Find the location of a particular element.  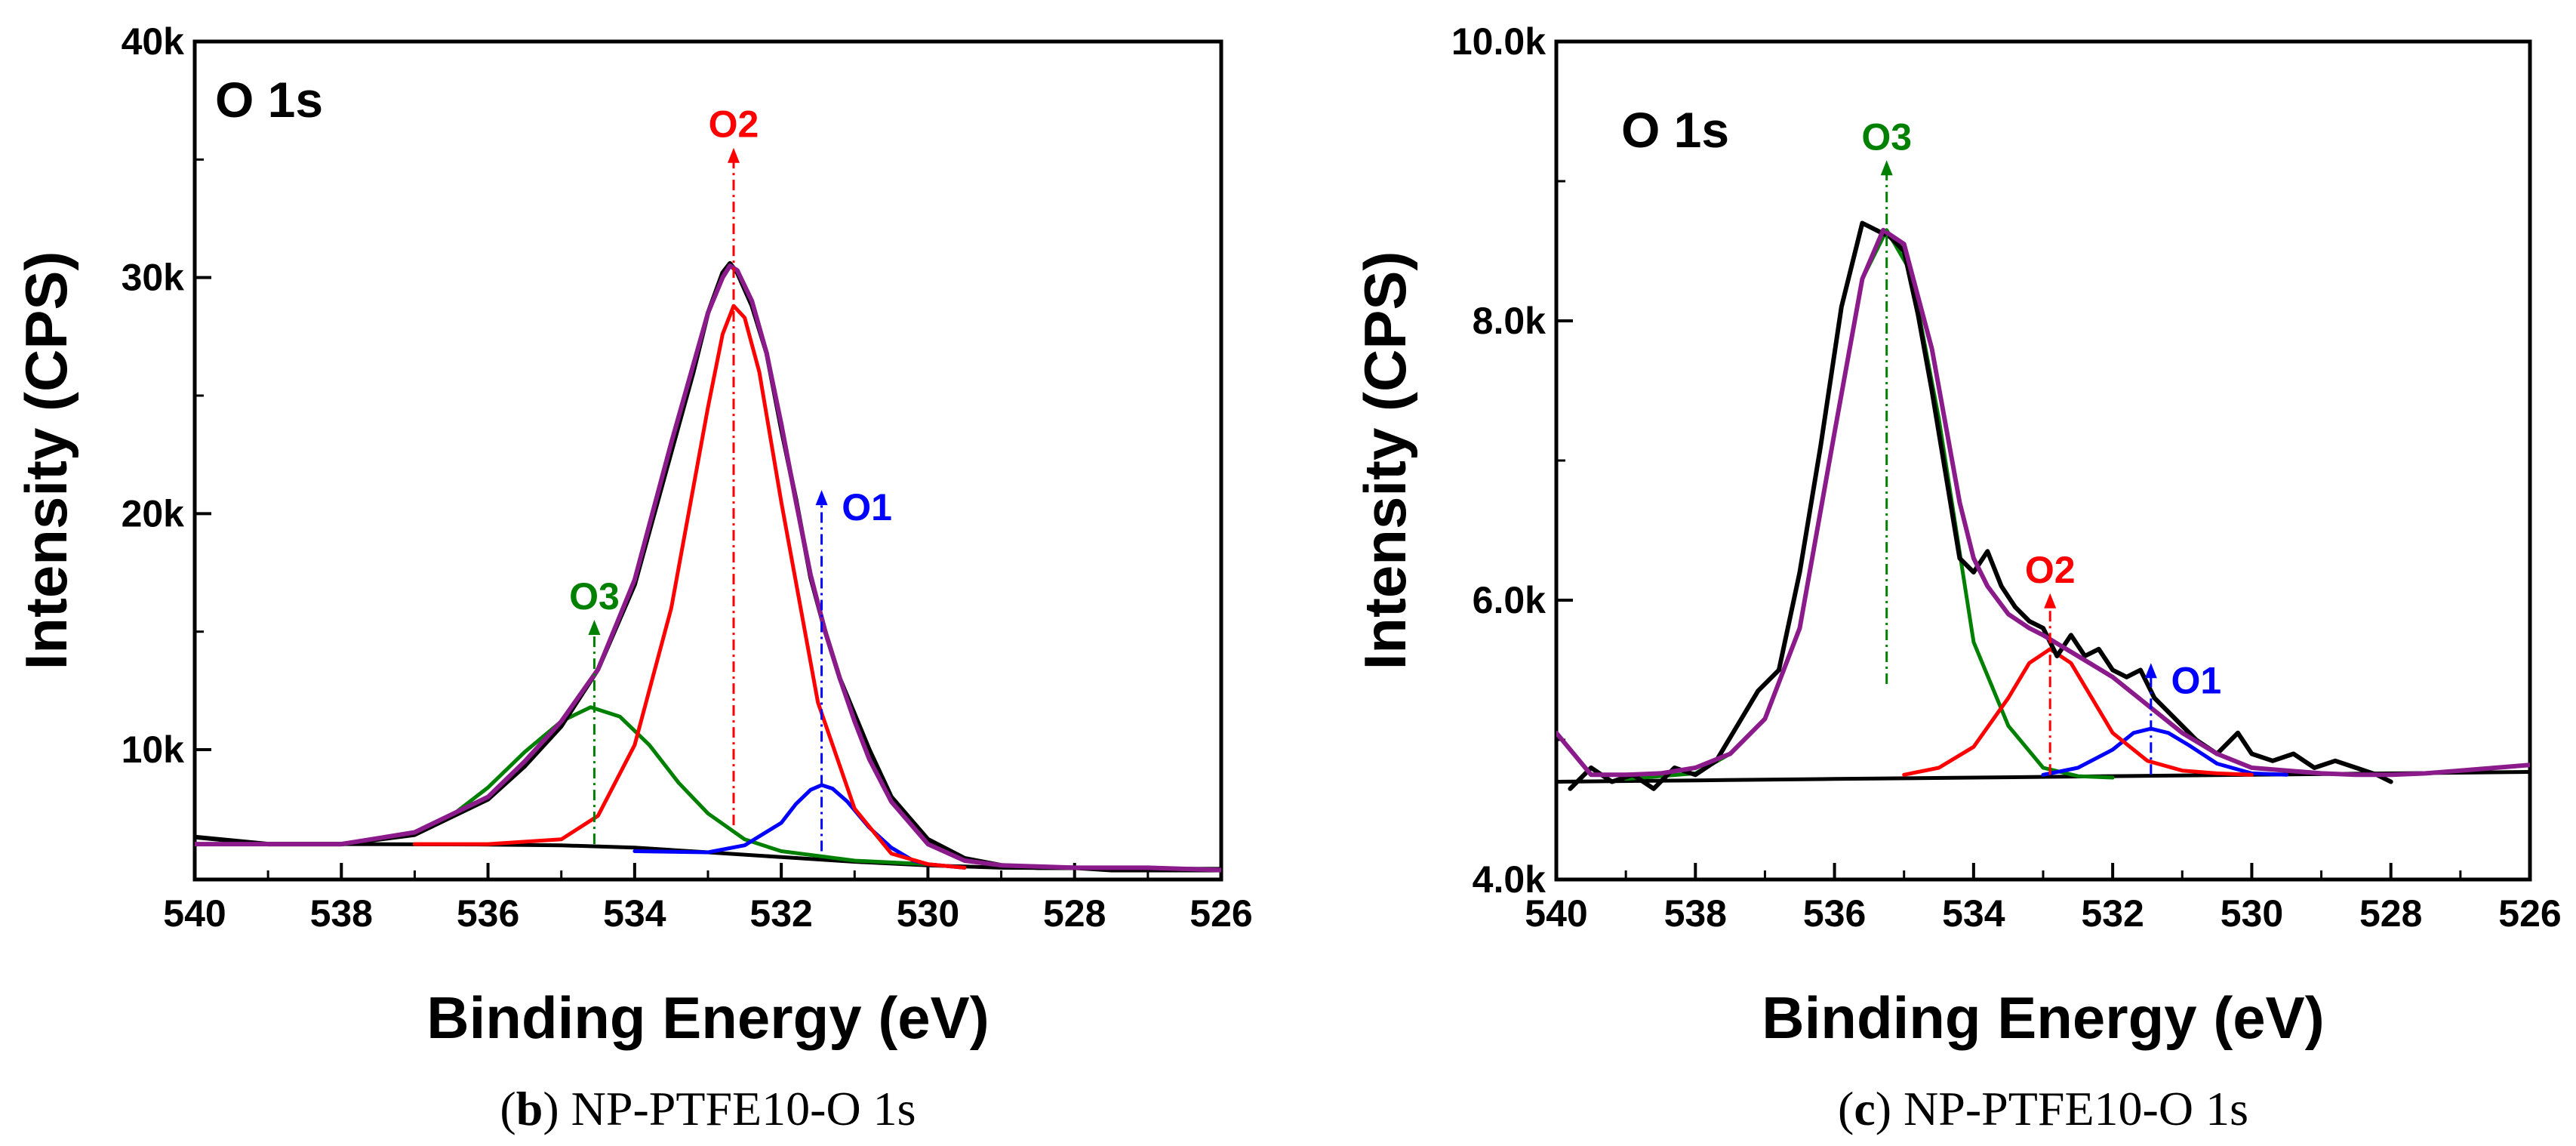

y-tick-label-c-1: 6.0k is located at coordinates (1510, 600).